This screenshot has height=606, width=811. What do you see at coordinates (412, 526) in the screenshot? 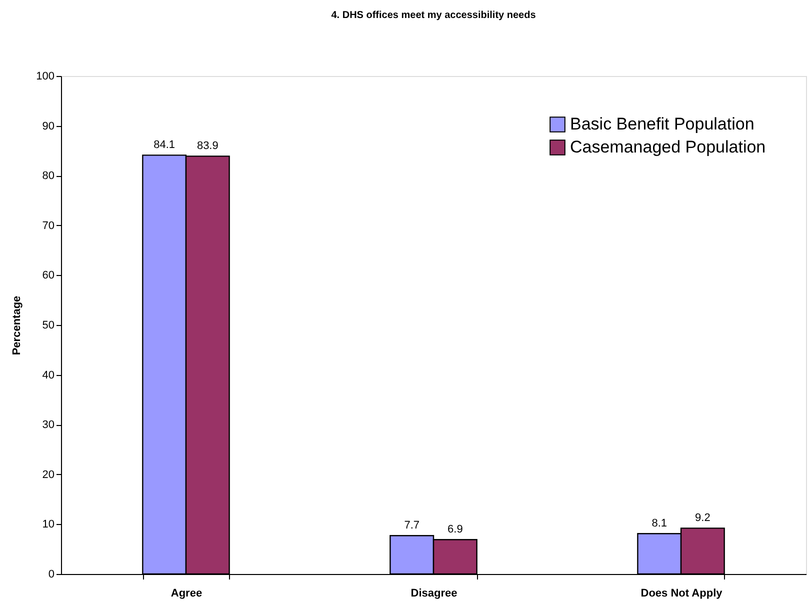
I see `data-label: 7.7` at bounding box center [412, 526].